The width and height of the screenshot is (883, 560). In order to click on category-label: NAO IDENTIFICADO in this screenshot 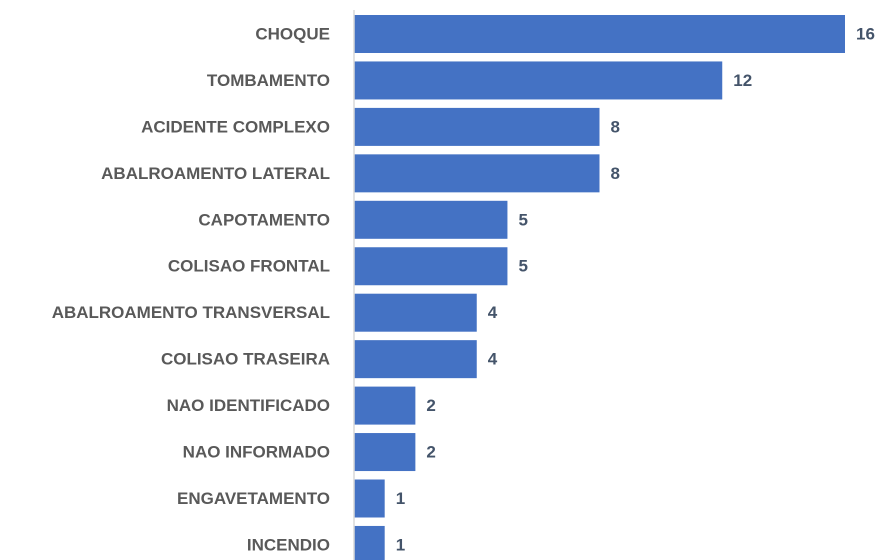, I will do `click(248, 405)`.